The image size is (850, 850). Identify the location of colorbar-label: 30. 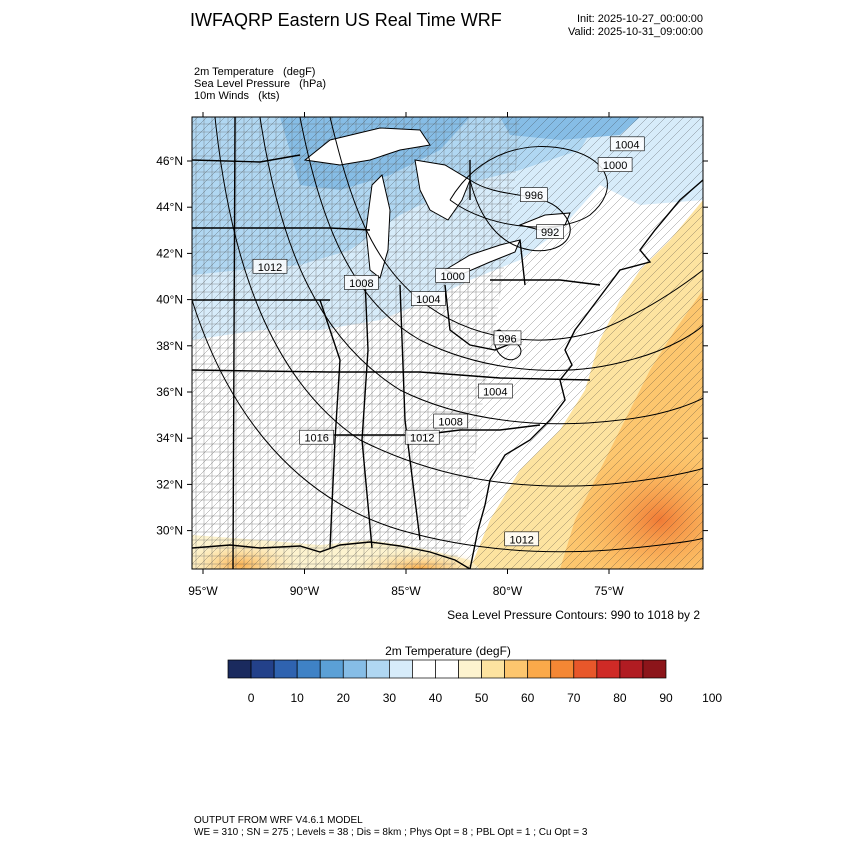
(390, 698).